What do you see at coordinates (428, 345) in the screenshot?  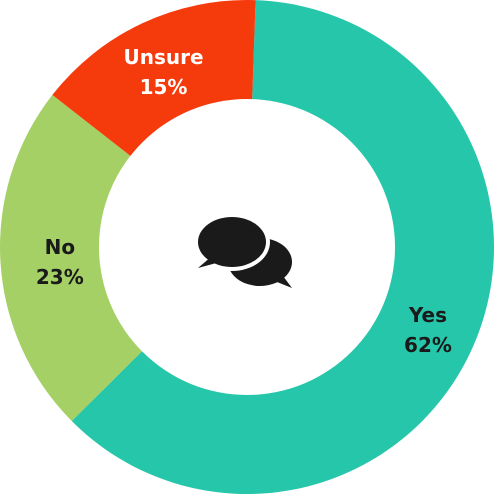 I see `slice-value-yes: 62%` at bounding box center [428, 345].